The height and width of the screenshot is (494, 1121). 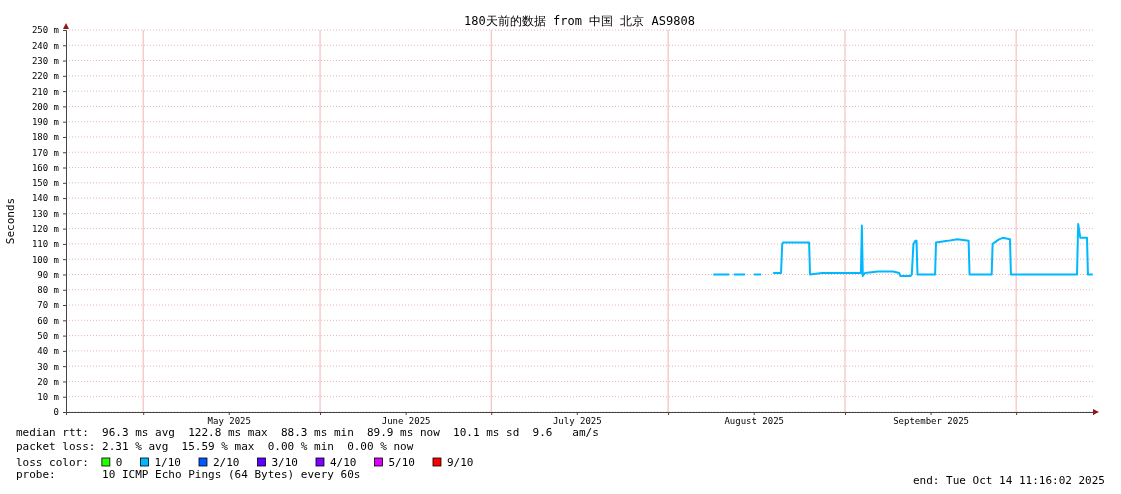 What do you see at coordinates (10, 221) in the screenshot?
I see `y-axis-title: Seconds` at bounding box center [10, 221].